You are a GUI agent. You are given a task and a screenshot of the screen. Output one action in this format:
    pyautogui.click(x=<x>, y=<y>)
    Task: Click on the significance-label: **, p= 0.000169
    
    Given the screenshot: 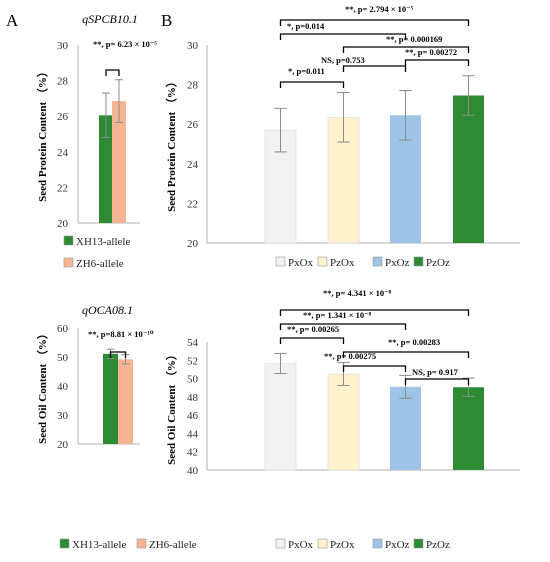 What is the action you would take?
    pyautogui.click(x=414, y=39)
    